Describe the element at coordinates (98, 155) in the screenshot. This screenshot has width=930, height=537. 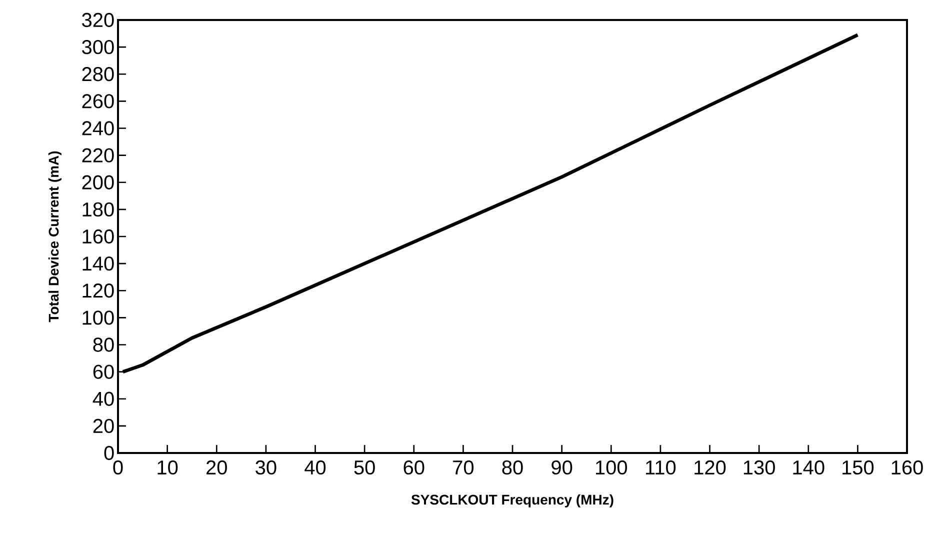
I see `y-tick-label: 220` at that location.